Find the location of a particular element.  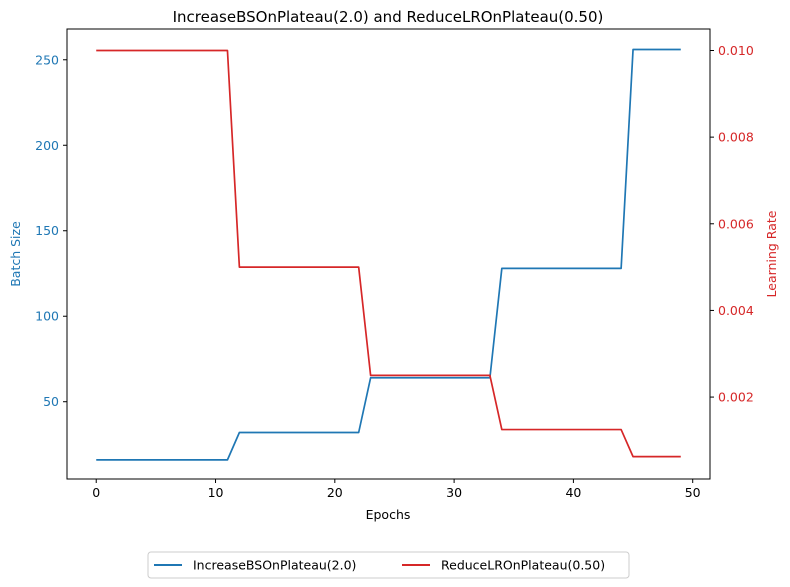

legend-box is located at coordinates (388, 565).